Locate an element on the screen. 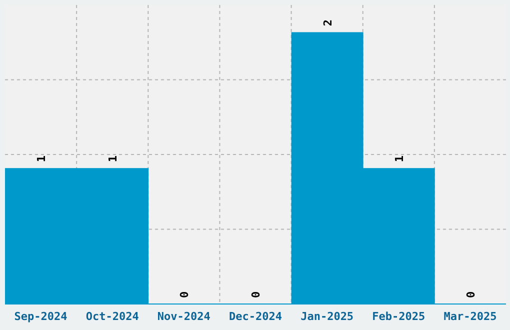  x-tick-label: Mar-2025 is located at coordinates (470, 316).